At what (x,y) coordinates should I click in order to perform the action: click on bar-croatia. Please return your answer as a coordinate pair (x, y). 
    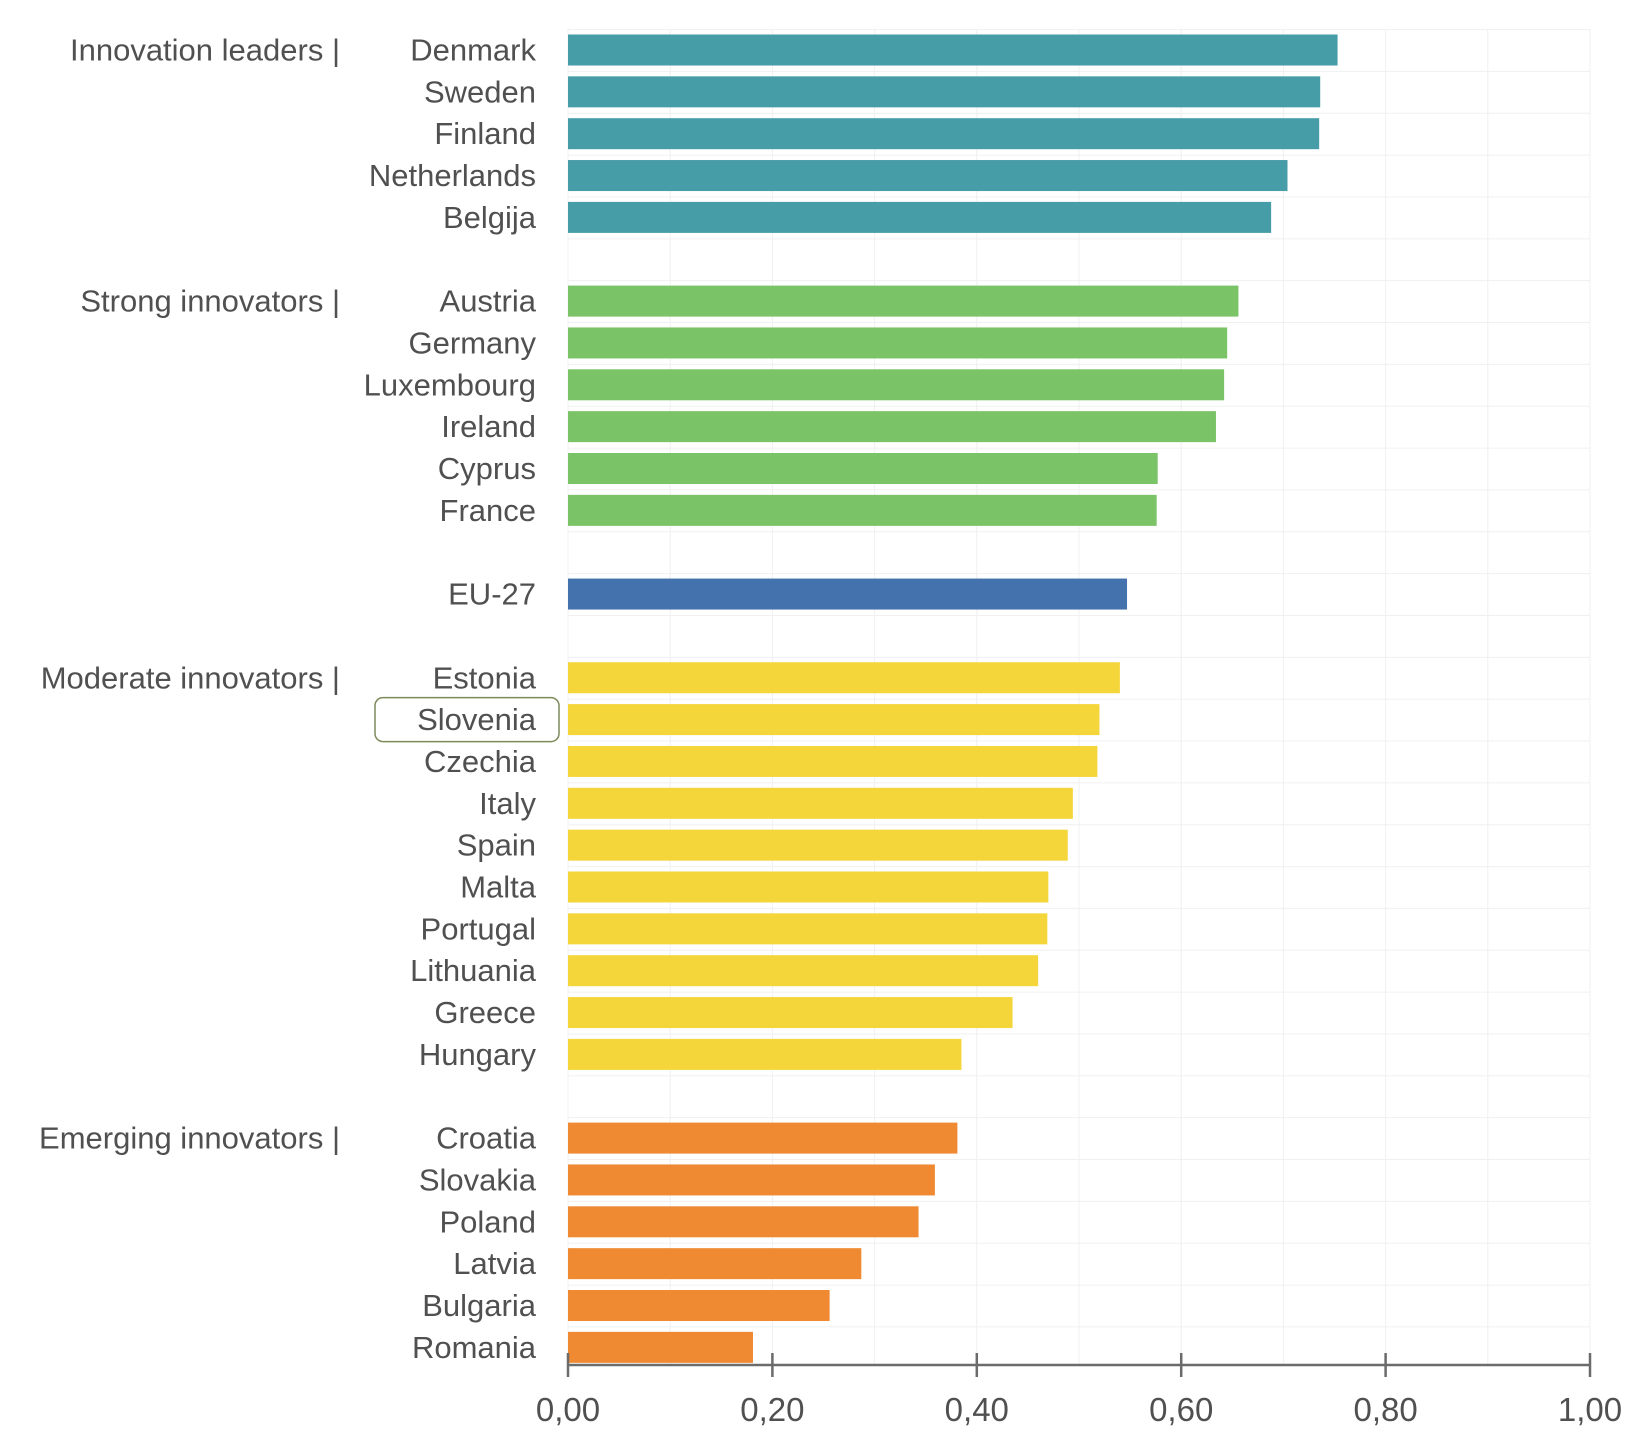
    Looking at the image, I should click on (763, 1138).